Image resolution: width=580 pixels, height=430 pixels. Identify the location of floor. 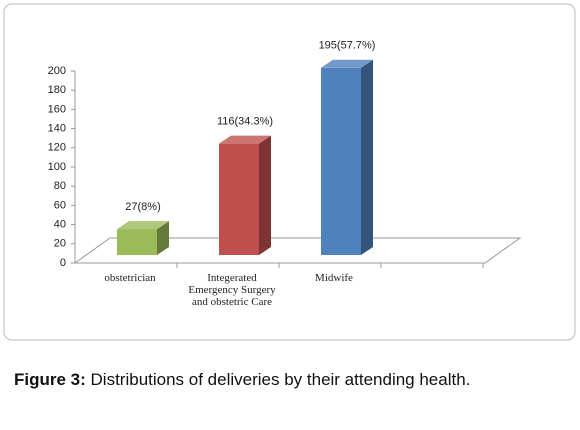
(297, 250).